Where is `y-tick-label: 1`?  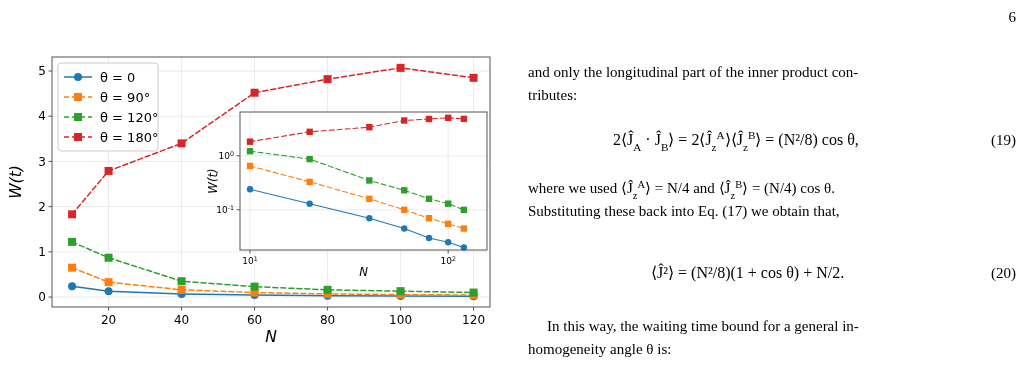
y-tick-label: 1 is located at coordinates (42, 252).